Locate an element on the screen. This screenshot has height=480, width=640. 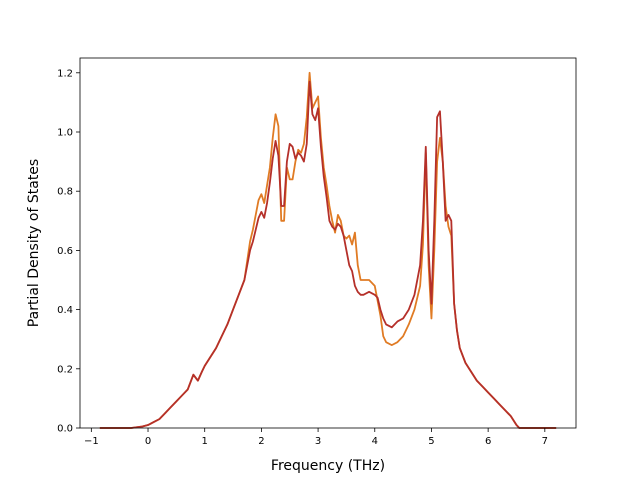
x-tick-label: 6 is located at coordinates (488, 441).